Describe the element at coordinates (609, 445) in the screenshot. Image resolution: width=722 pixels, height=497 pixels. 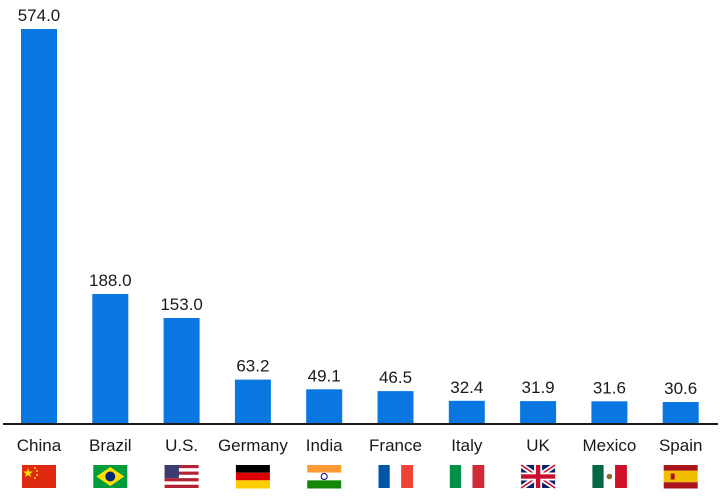
I see `category-label-8: Mexico` at that location.